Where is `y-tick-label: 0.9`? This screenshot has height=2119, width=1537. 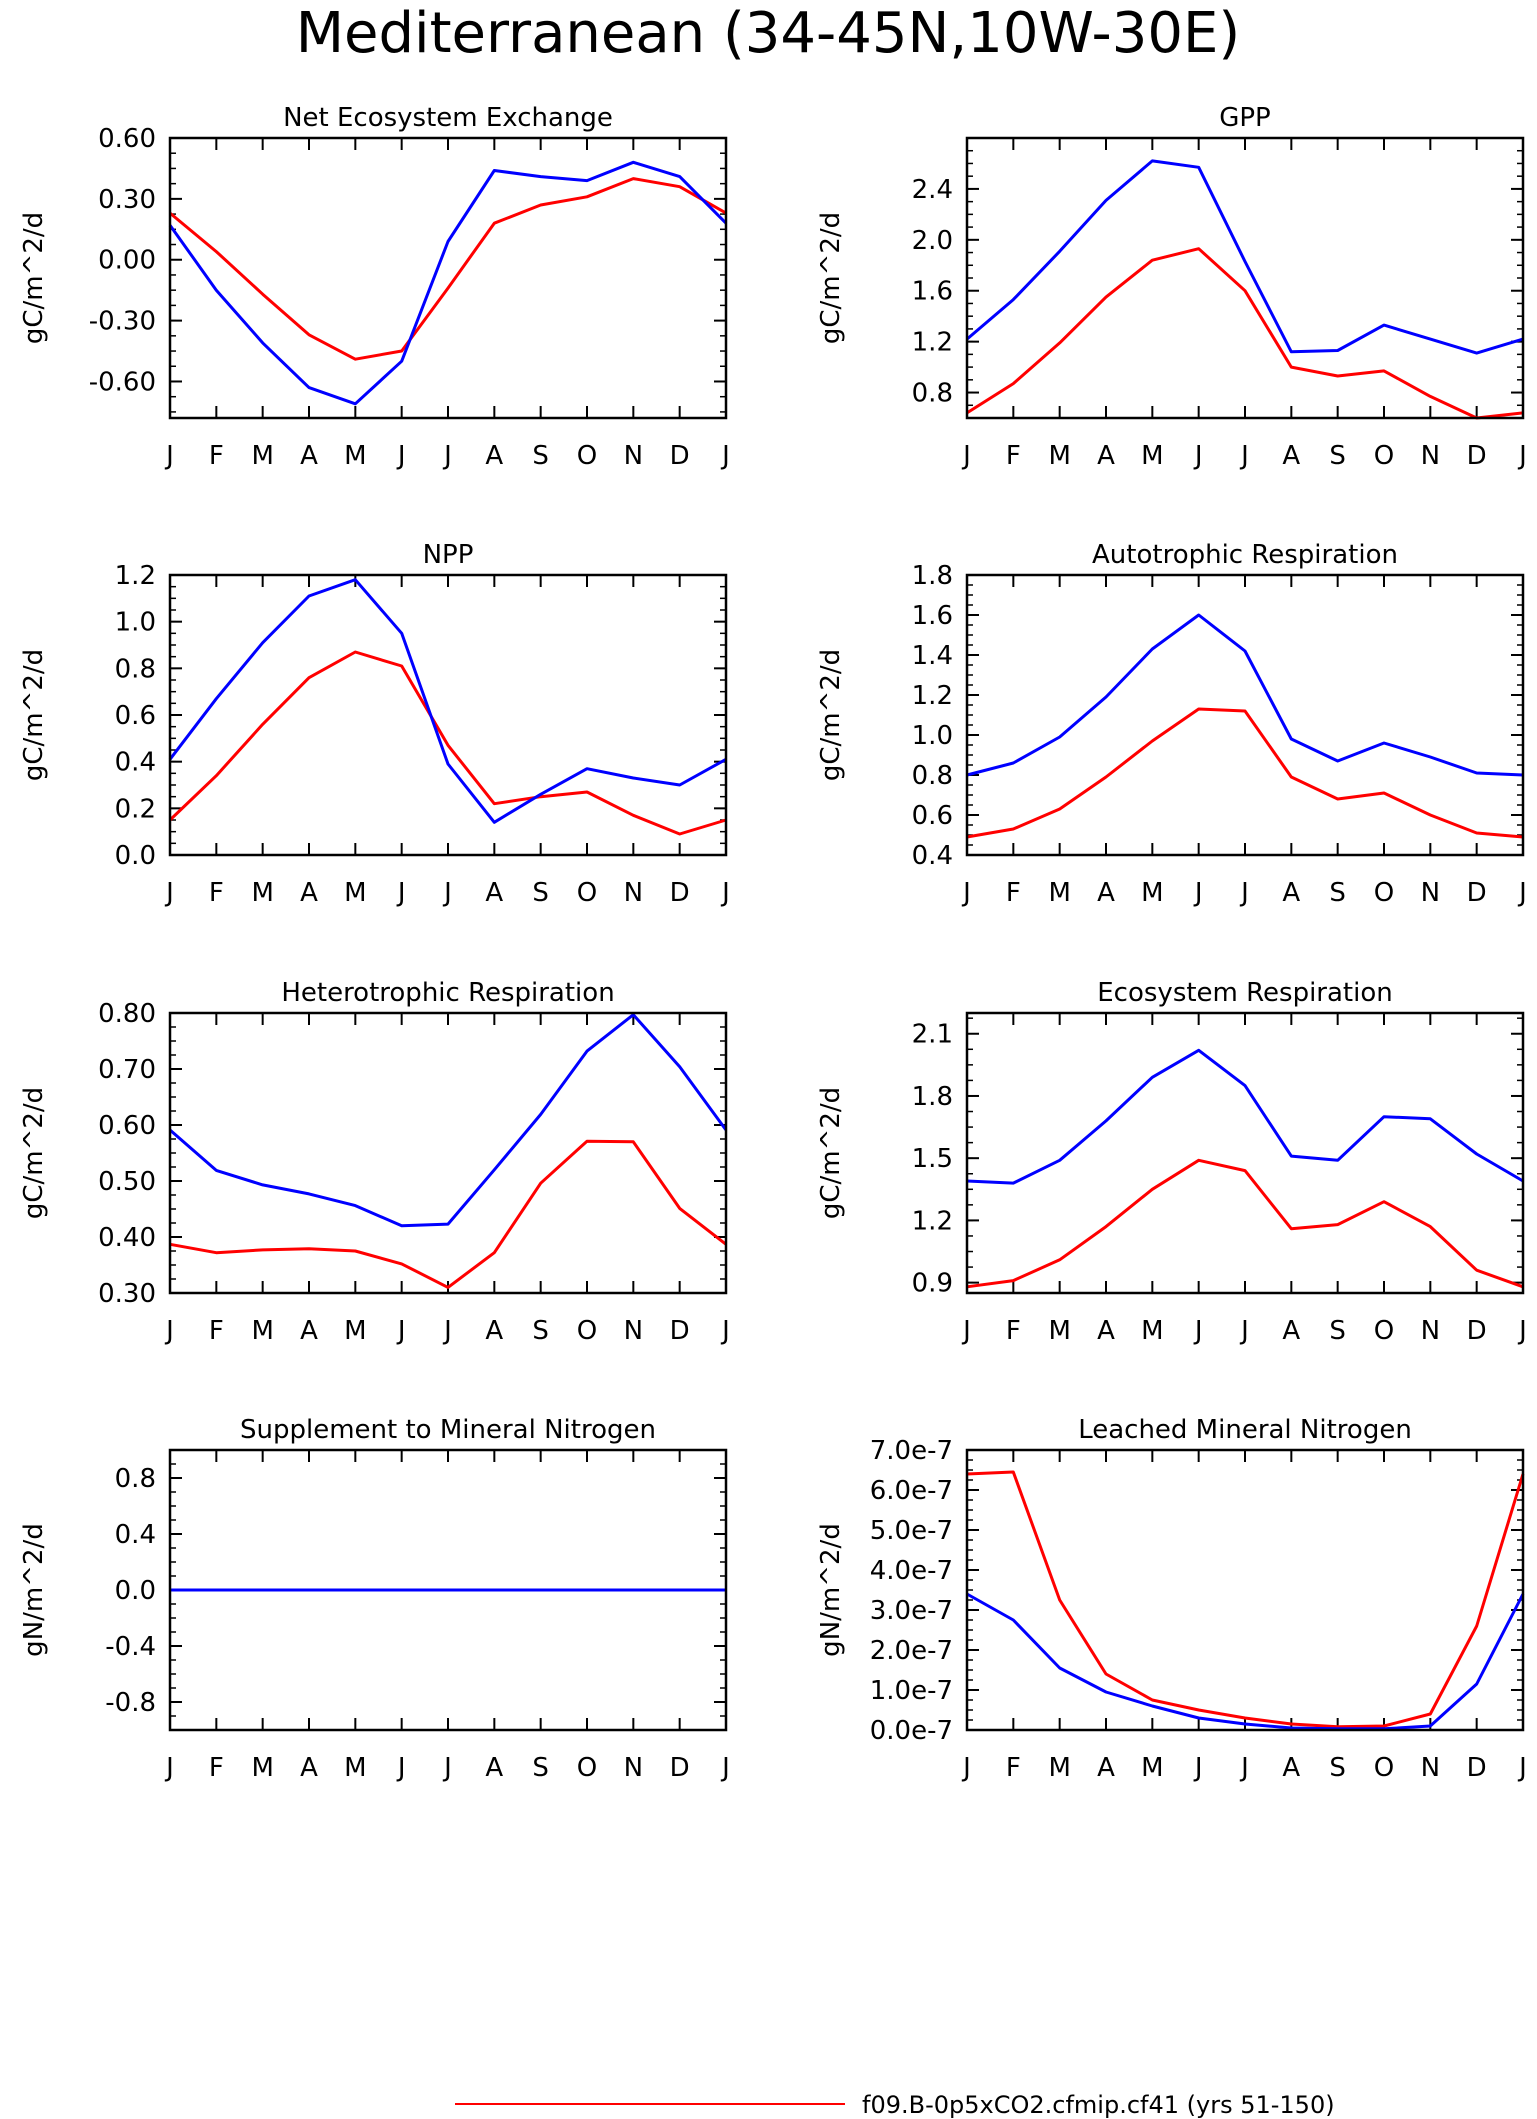
y-tick-label: 0.9 is located at coordinates (932, 1284).